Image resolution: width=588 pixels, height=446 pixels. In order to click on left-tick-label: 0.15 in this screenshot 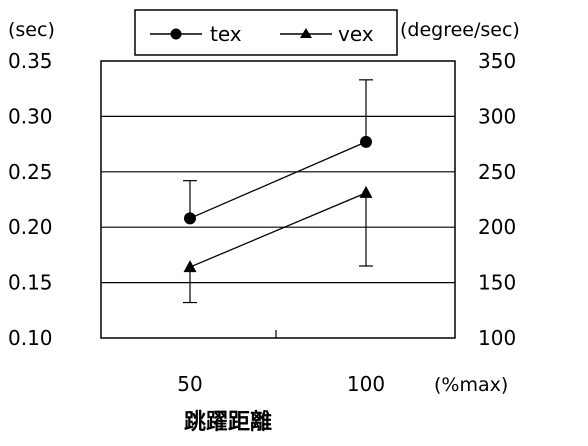, I will do `click(30, 283)`.